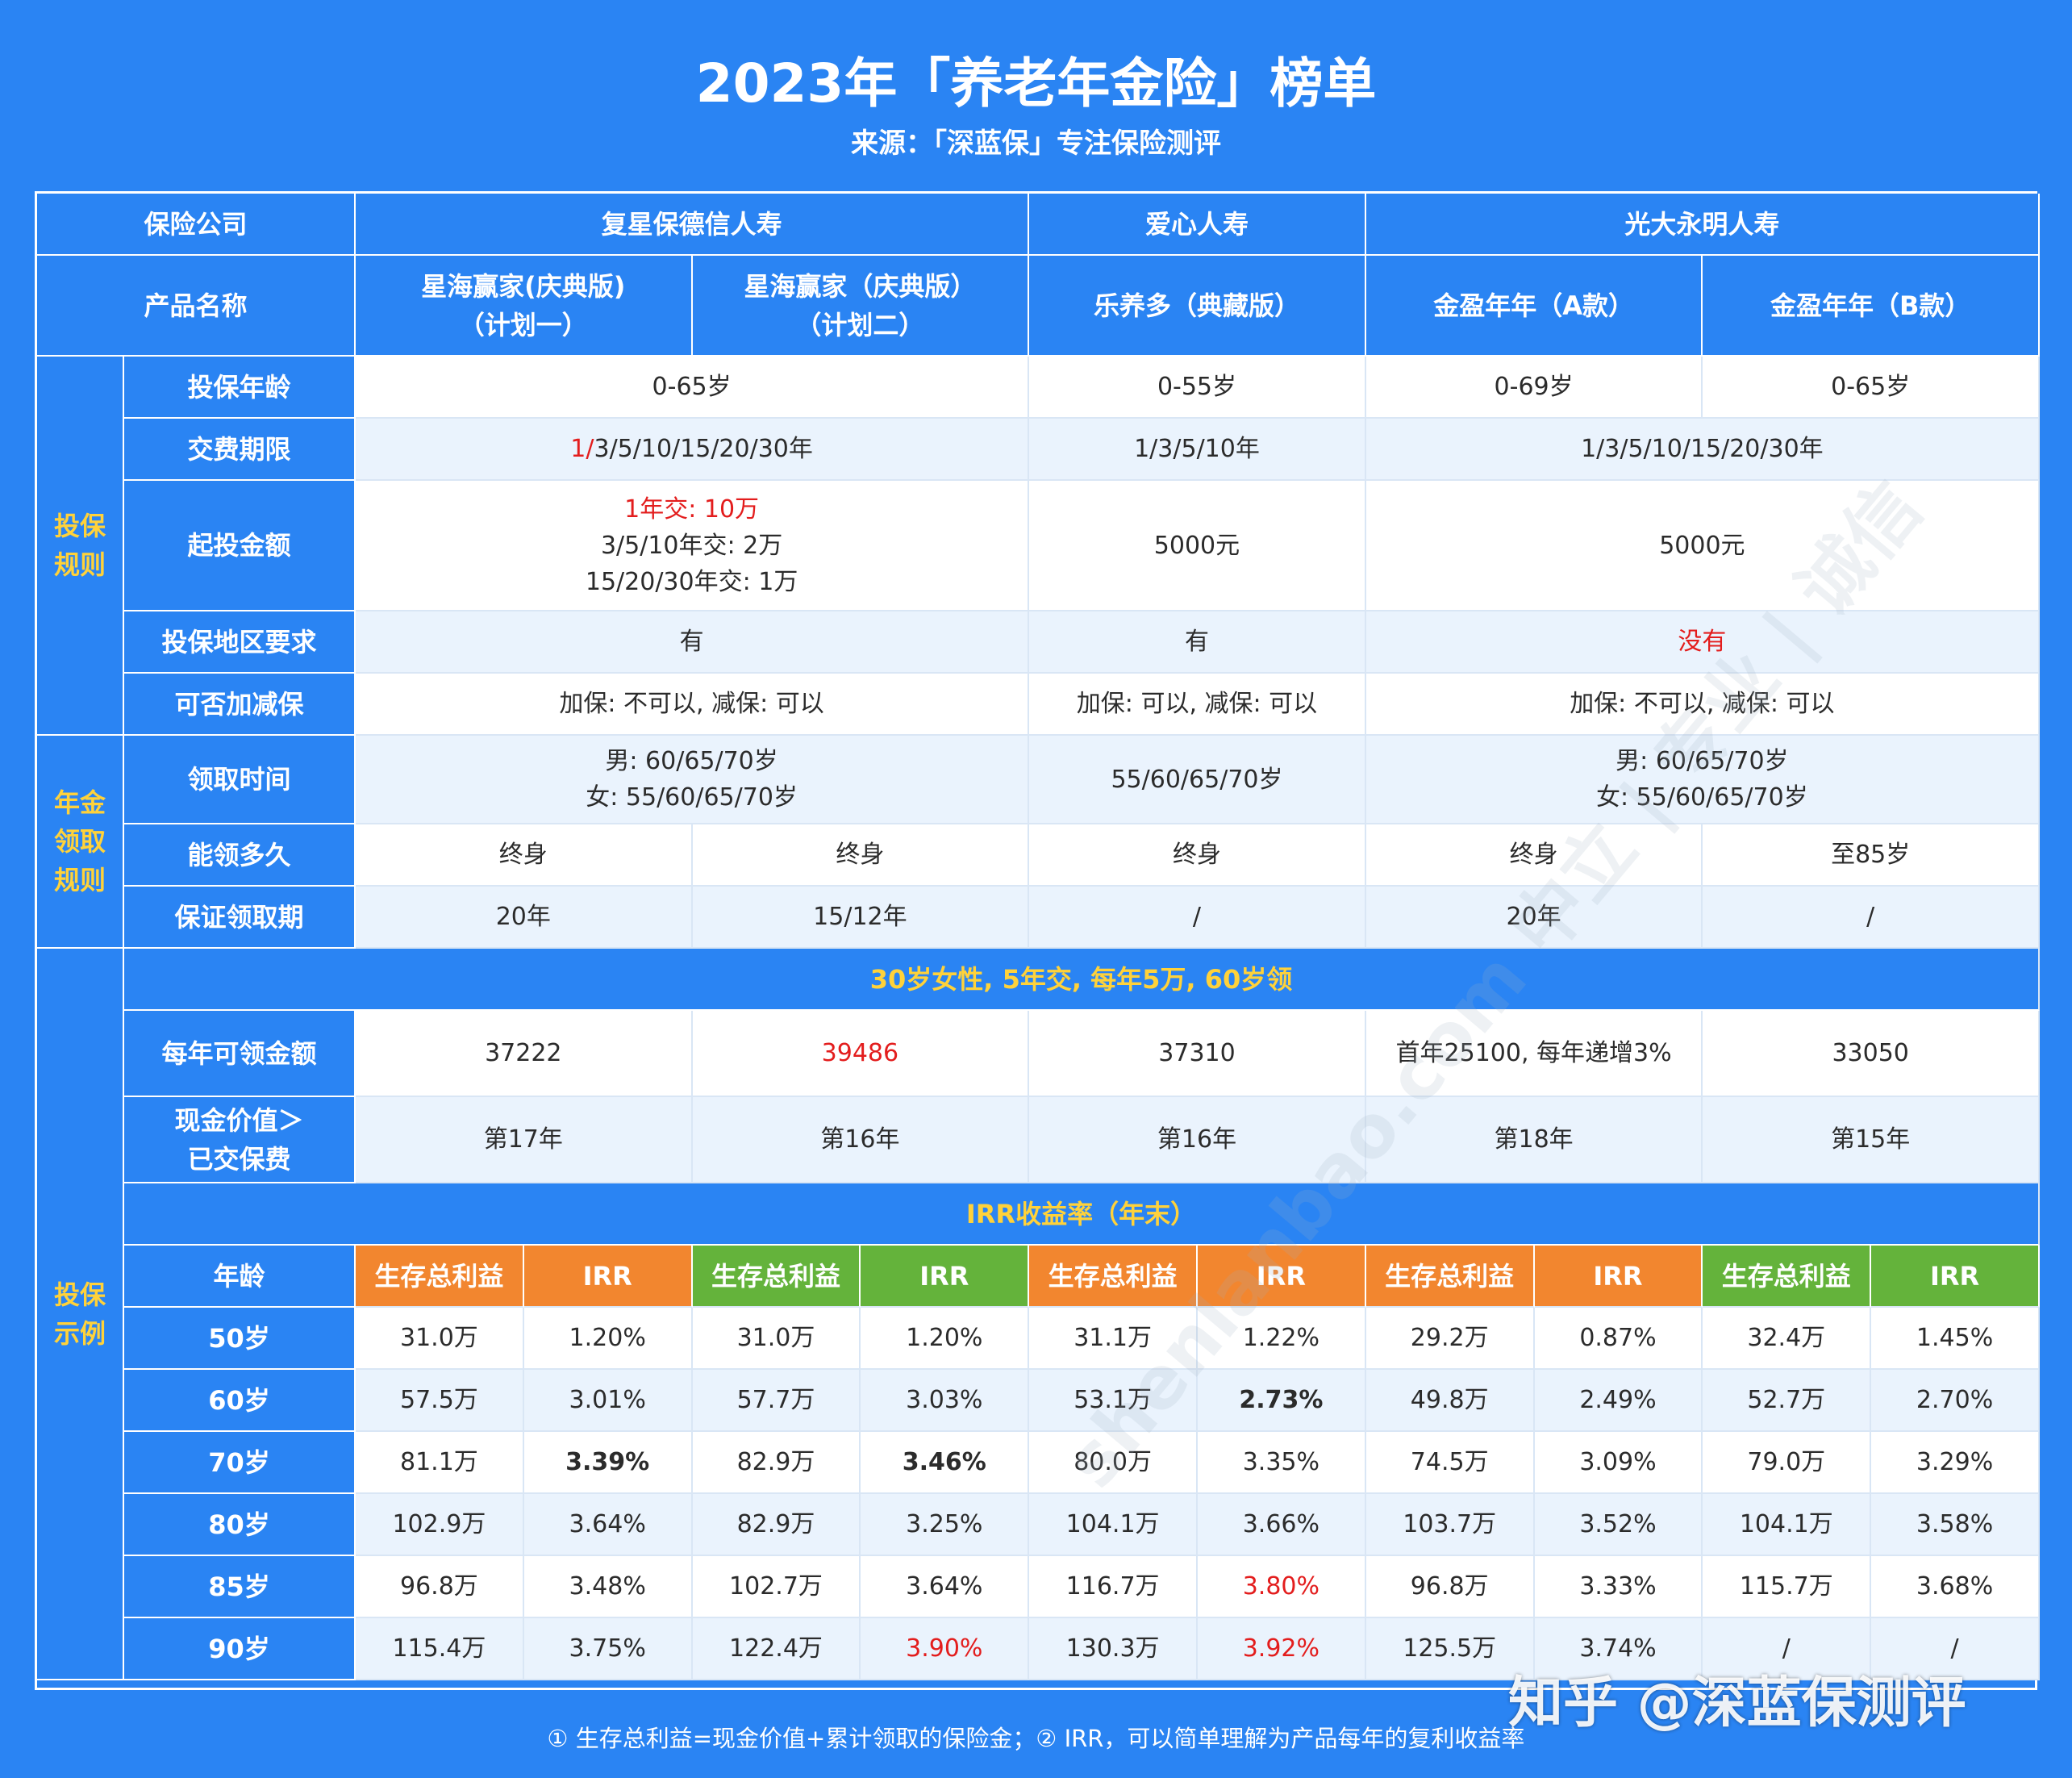 The image size is (2072, 1778). I want to click on payment-fosun: 1/3/5/10/15/20/30年, so click(693, 450).